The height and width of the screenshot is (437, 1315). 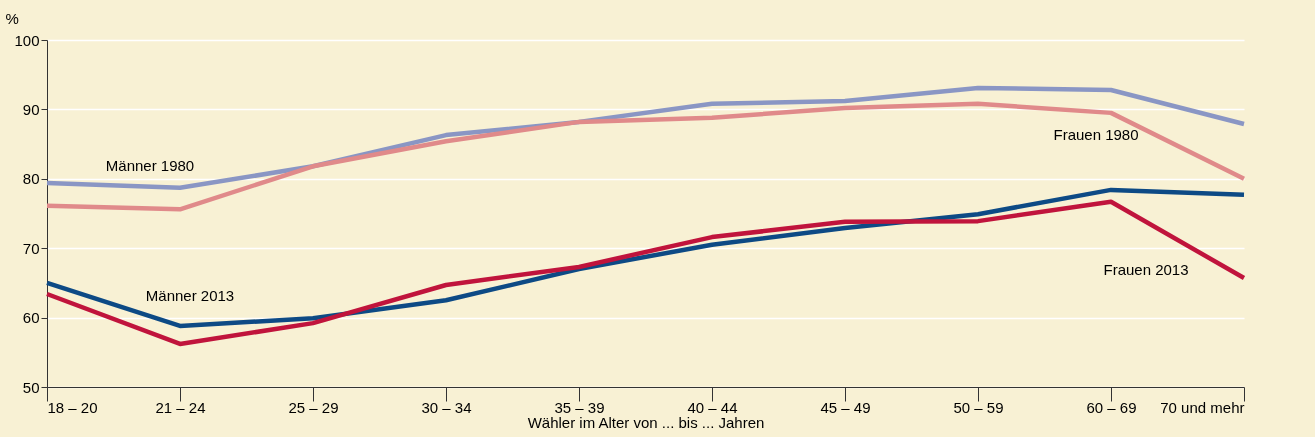 What do you see at coordinates (12, 18) in the screenshot?
I see `y-axis-title: %` at bounding box center [12, 18].